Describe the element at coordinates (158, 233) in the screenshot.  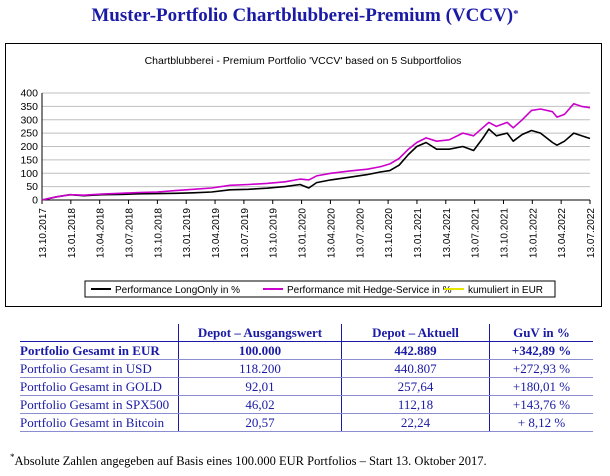
I see `x-tick-label: 13.10.2018` at that location.